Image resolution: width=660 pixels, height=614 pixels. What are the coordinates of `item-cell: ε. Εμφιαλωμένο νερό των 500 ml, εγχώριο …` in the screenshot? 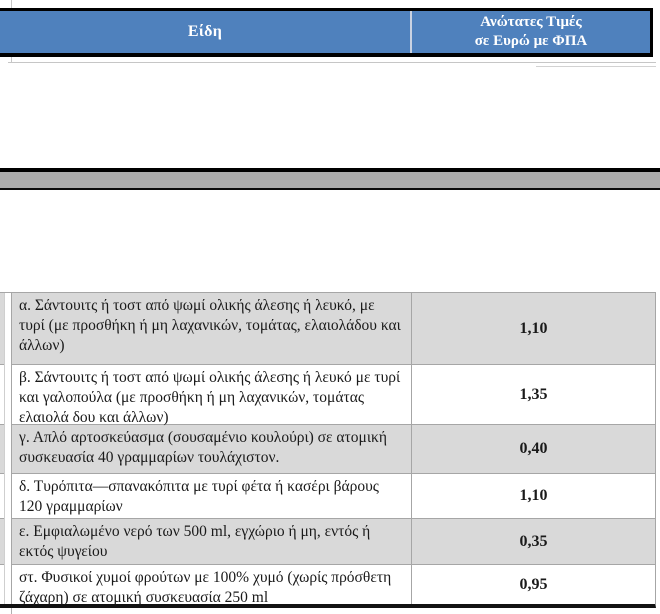 It's located at (206, 541).